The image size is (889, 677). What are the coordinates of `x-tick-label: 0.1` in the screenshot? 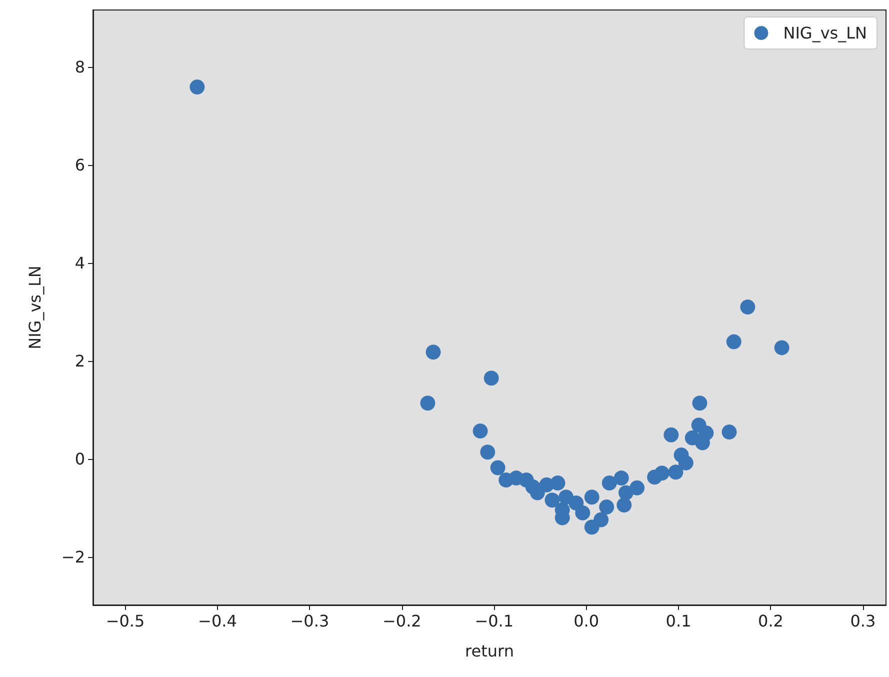 It's located at (679, 621).